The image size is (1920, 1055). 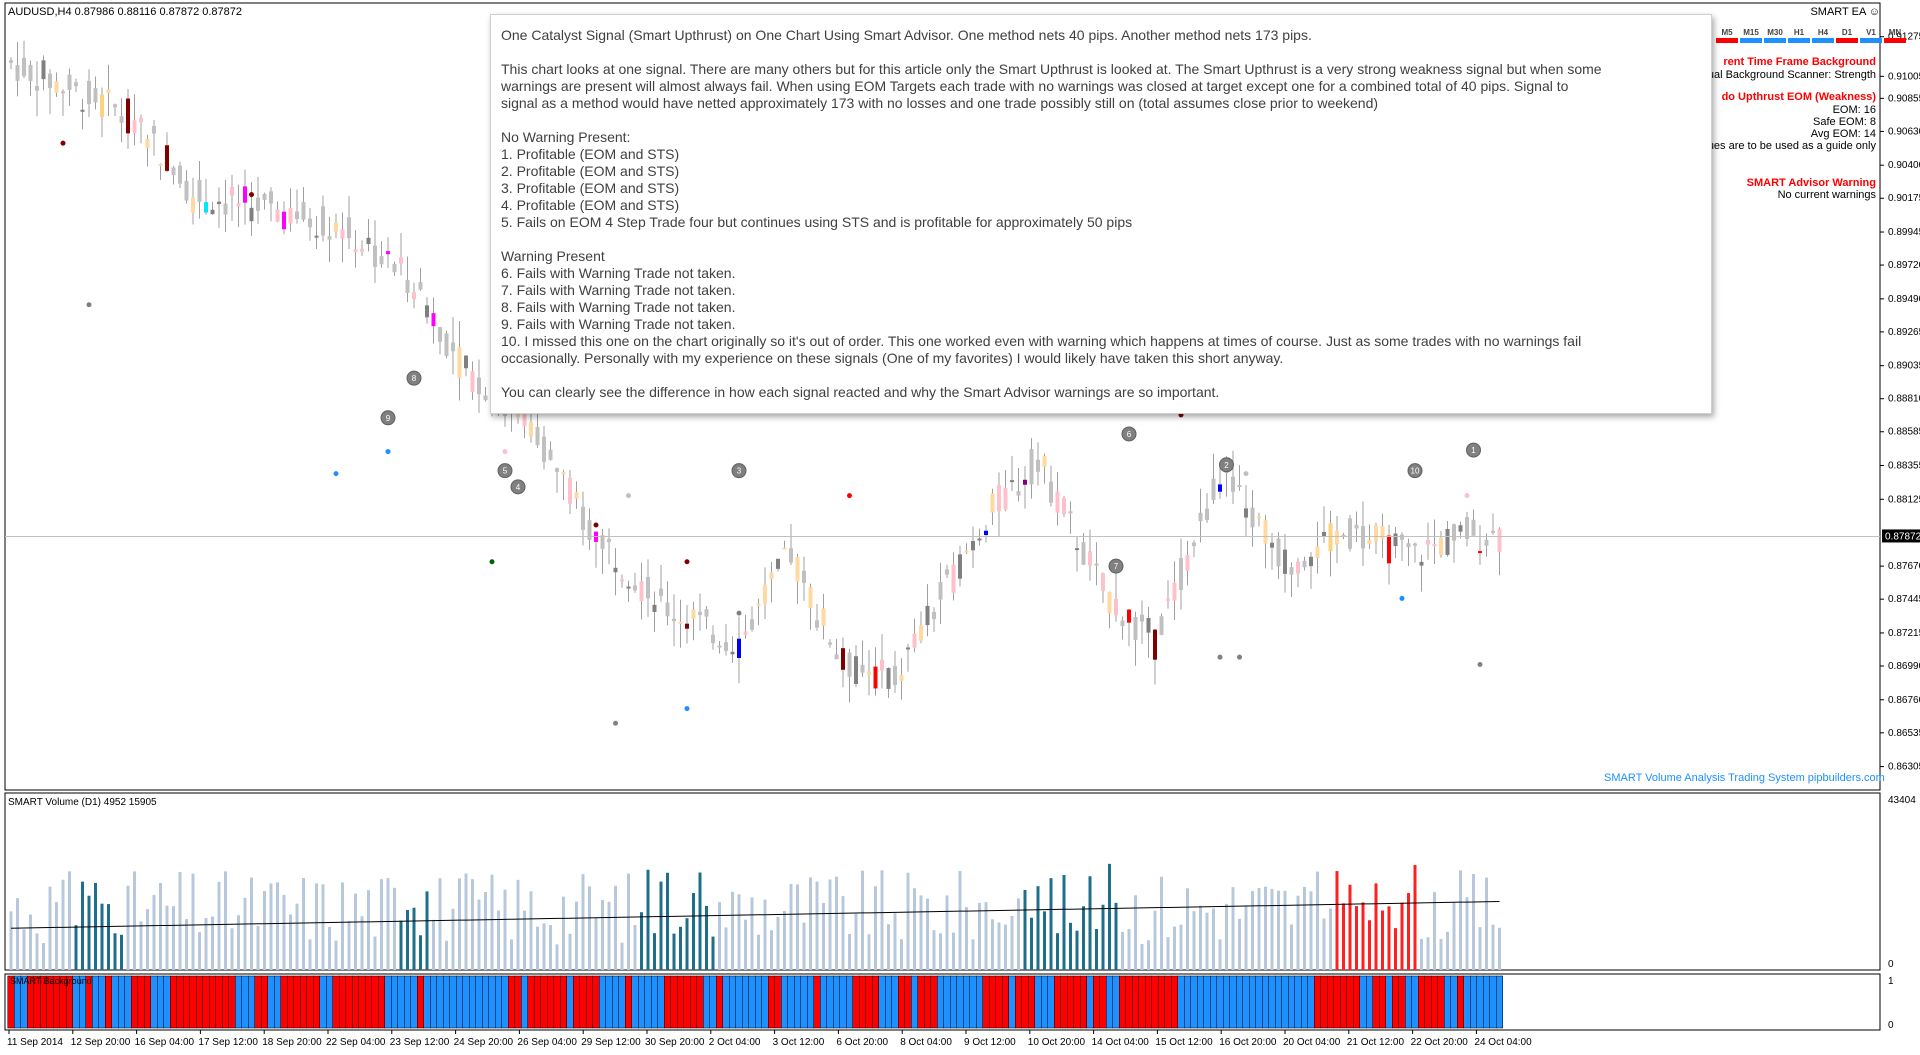 What do you see at coordinates (1874, 12) in the screenshot?
I see `smiley-icon: ☺` at bounding box center [1874, 12].